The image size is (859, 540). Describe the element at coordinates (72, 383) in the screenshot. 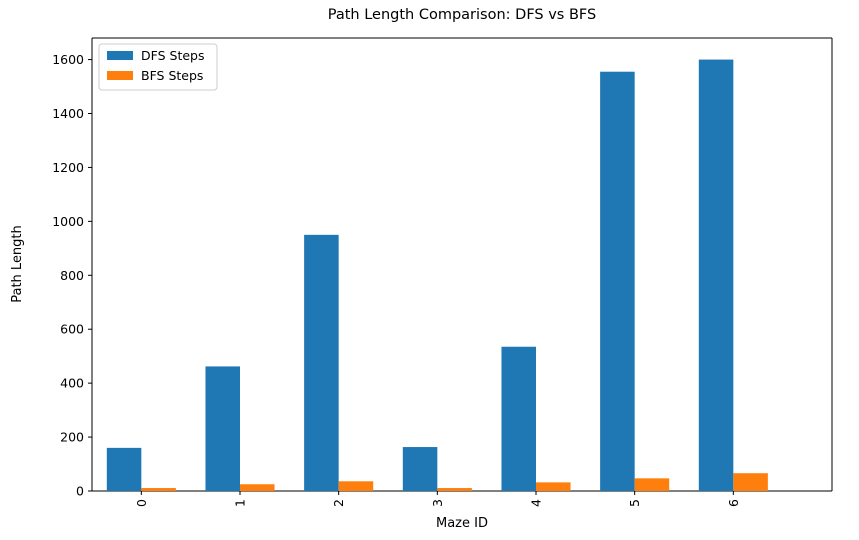

I see `y-tick-label: 400` at that location.